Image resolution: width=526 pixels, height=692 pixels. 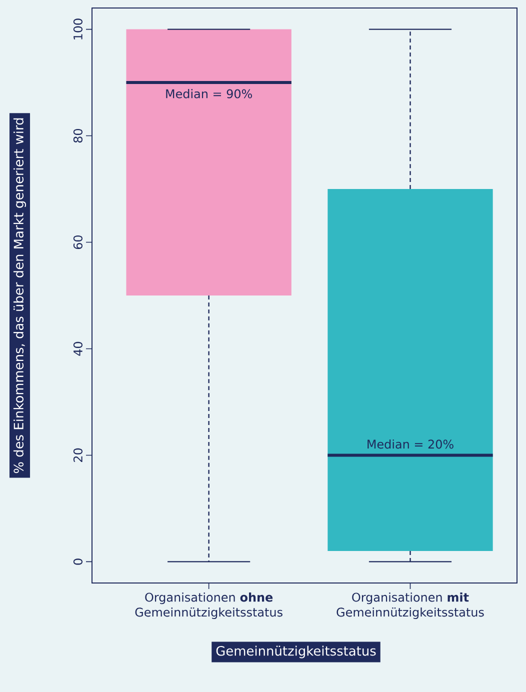 What do you see at coordinates (77, 242) in the screenshot?
I see `y-tick-label: 60` at bounding box center [77, 242].